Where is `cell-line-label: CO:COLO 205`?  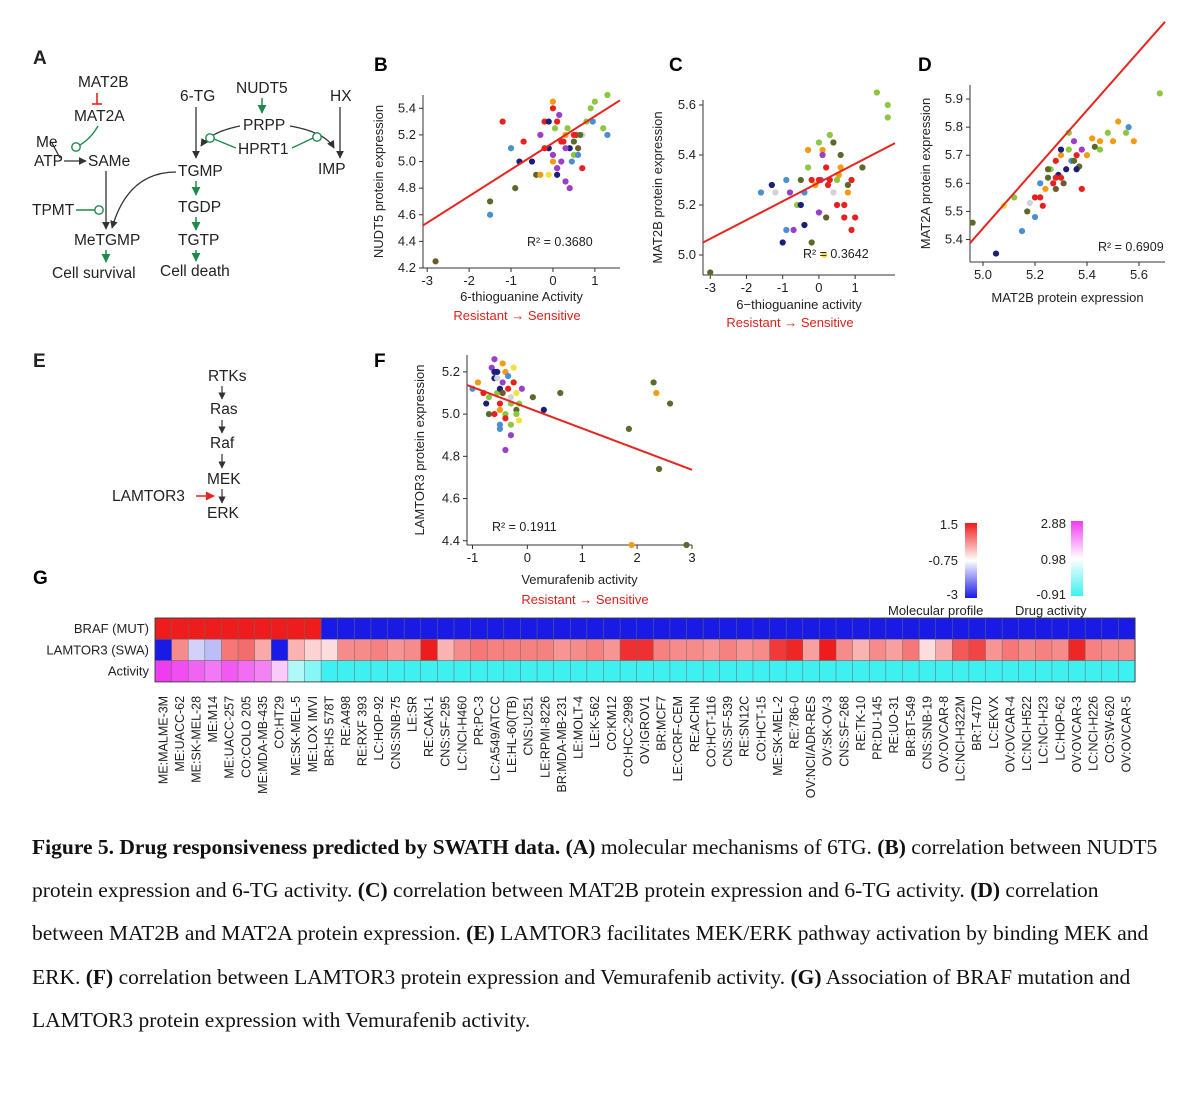 cell-line-label: CO:COLO 205 is located at coordinates (246, 737).